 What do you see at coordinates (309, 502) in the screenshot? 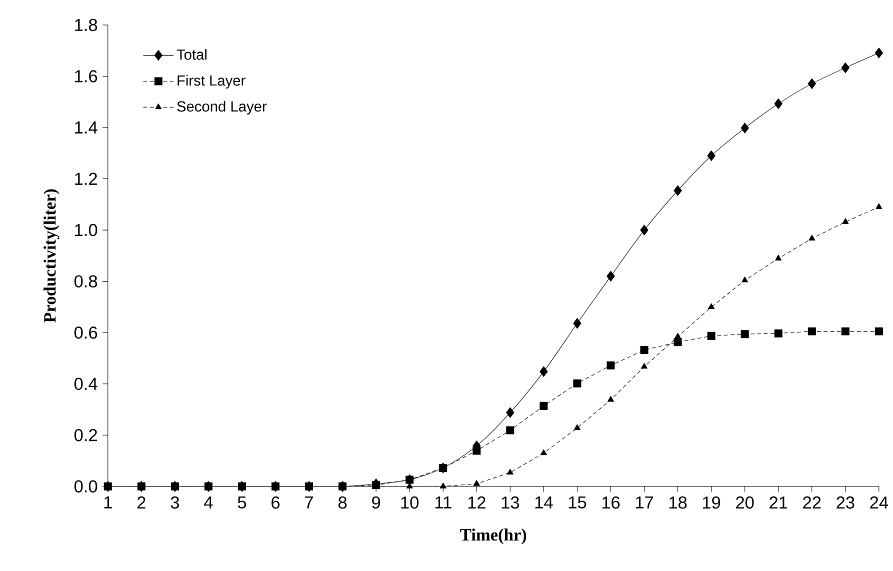
I see `x-tick-label: 7` at bounding box center [309, 502].